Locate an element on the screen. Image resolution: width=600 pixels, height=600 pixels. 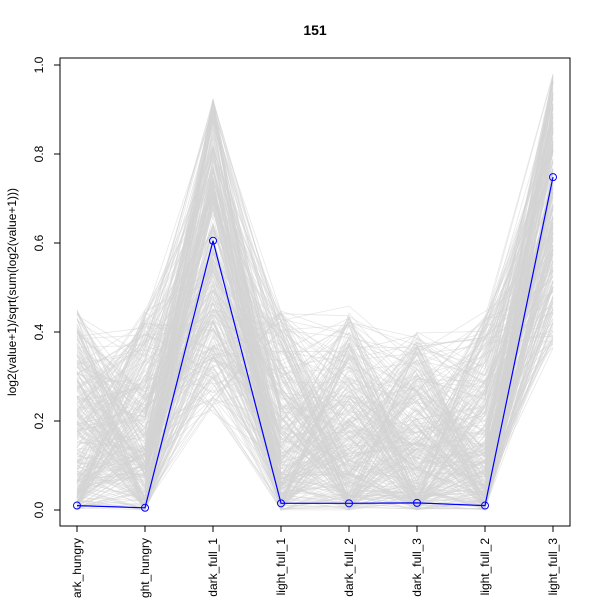
y-tick-label: 1.0 is located at coordinates (39, 64).